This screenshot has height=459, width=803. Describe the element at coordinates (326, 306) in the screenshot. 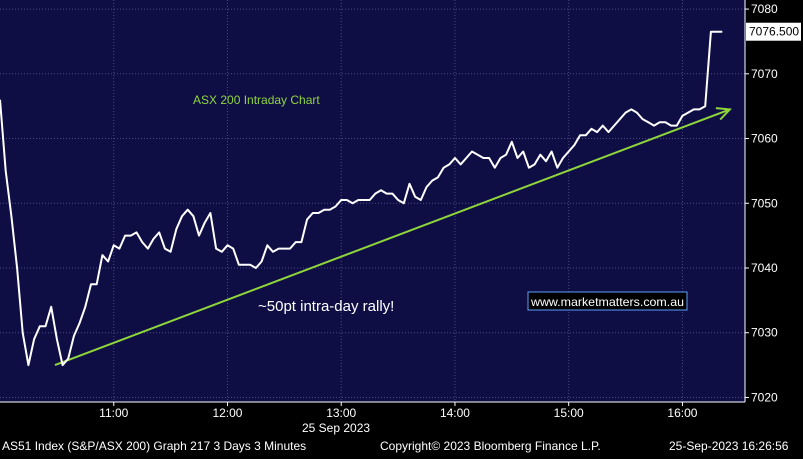

I see `rally-annotation: ~50pt intra-day rally!` at that location.